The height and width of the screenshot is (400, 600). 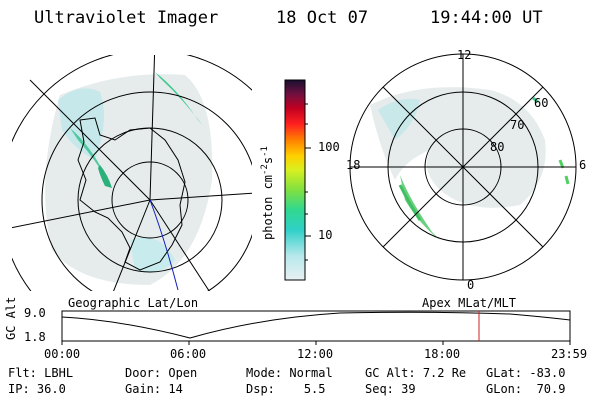 What do you see at coordinates (35, 313) in the screenshot?
I see `altitude-ytick-high: 9.0` at bounding box center [35, 313].